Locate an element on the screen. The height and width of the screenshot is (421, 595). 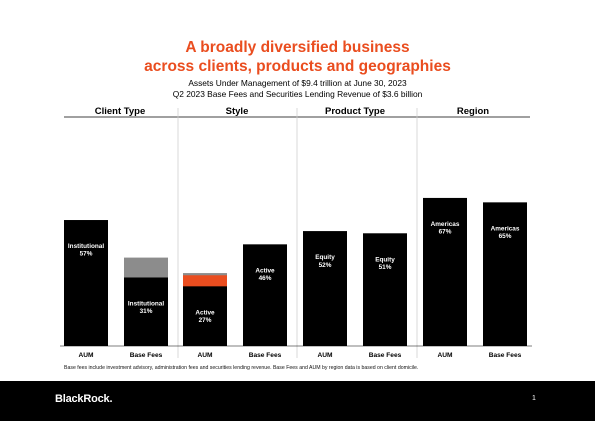
group-header-product-type: Product Type is located at coordinates (355, 111).